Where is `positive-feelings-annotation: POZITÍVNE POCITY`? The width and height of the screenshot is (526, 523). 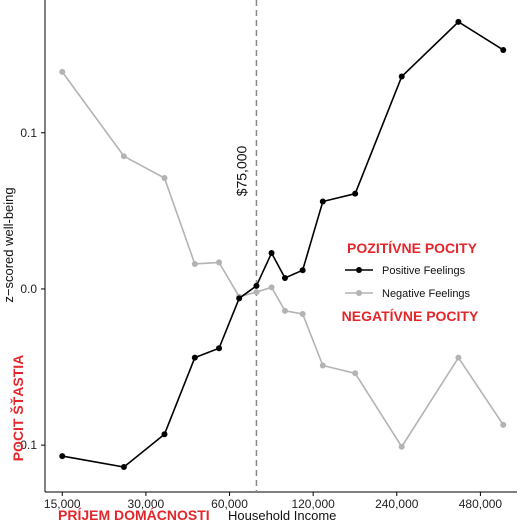
positive-feelings-annotation: POZITÍVNE POCITY is located at coordinates (412, 248).